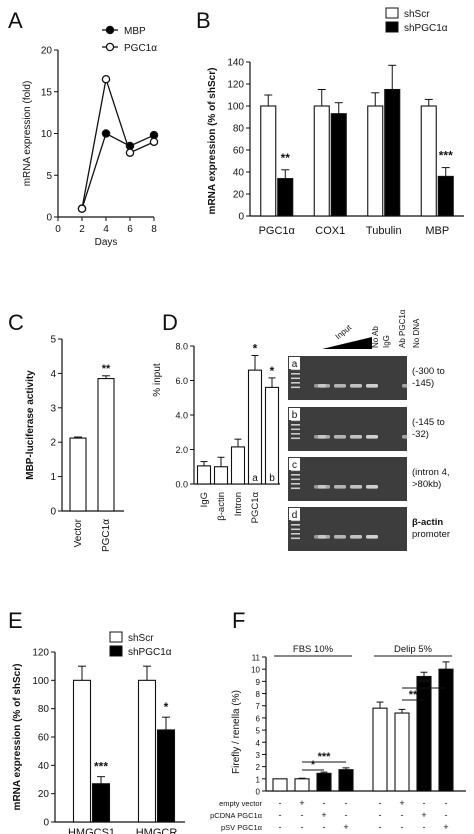 The width and height of the screenshot is (474, 834). I want to click on x-tick-label: 2, so click(82, 229).